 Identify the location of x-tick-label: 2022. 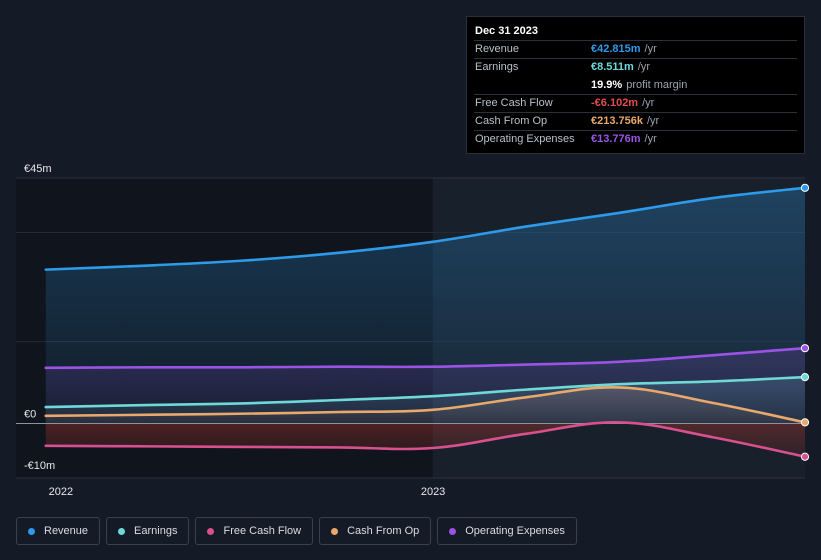
(61, 492).